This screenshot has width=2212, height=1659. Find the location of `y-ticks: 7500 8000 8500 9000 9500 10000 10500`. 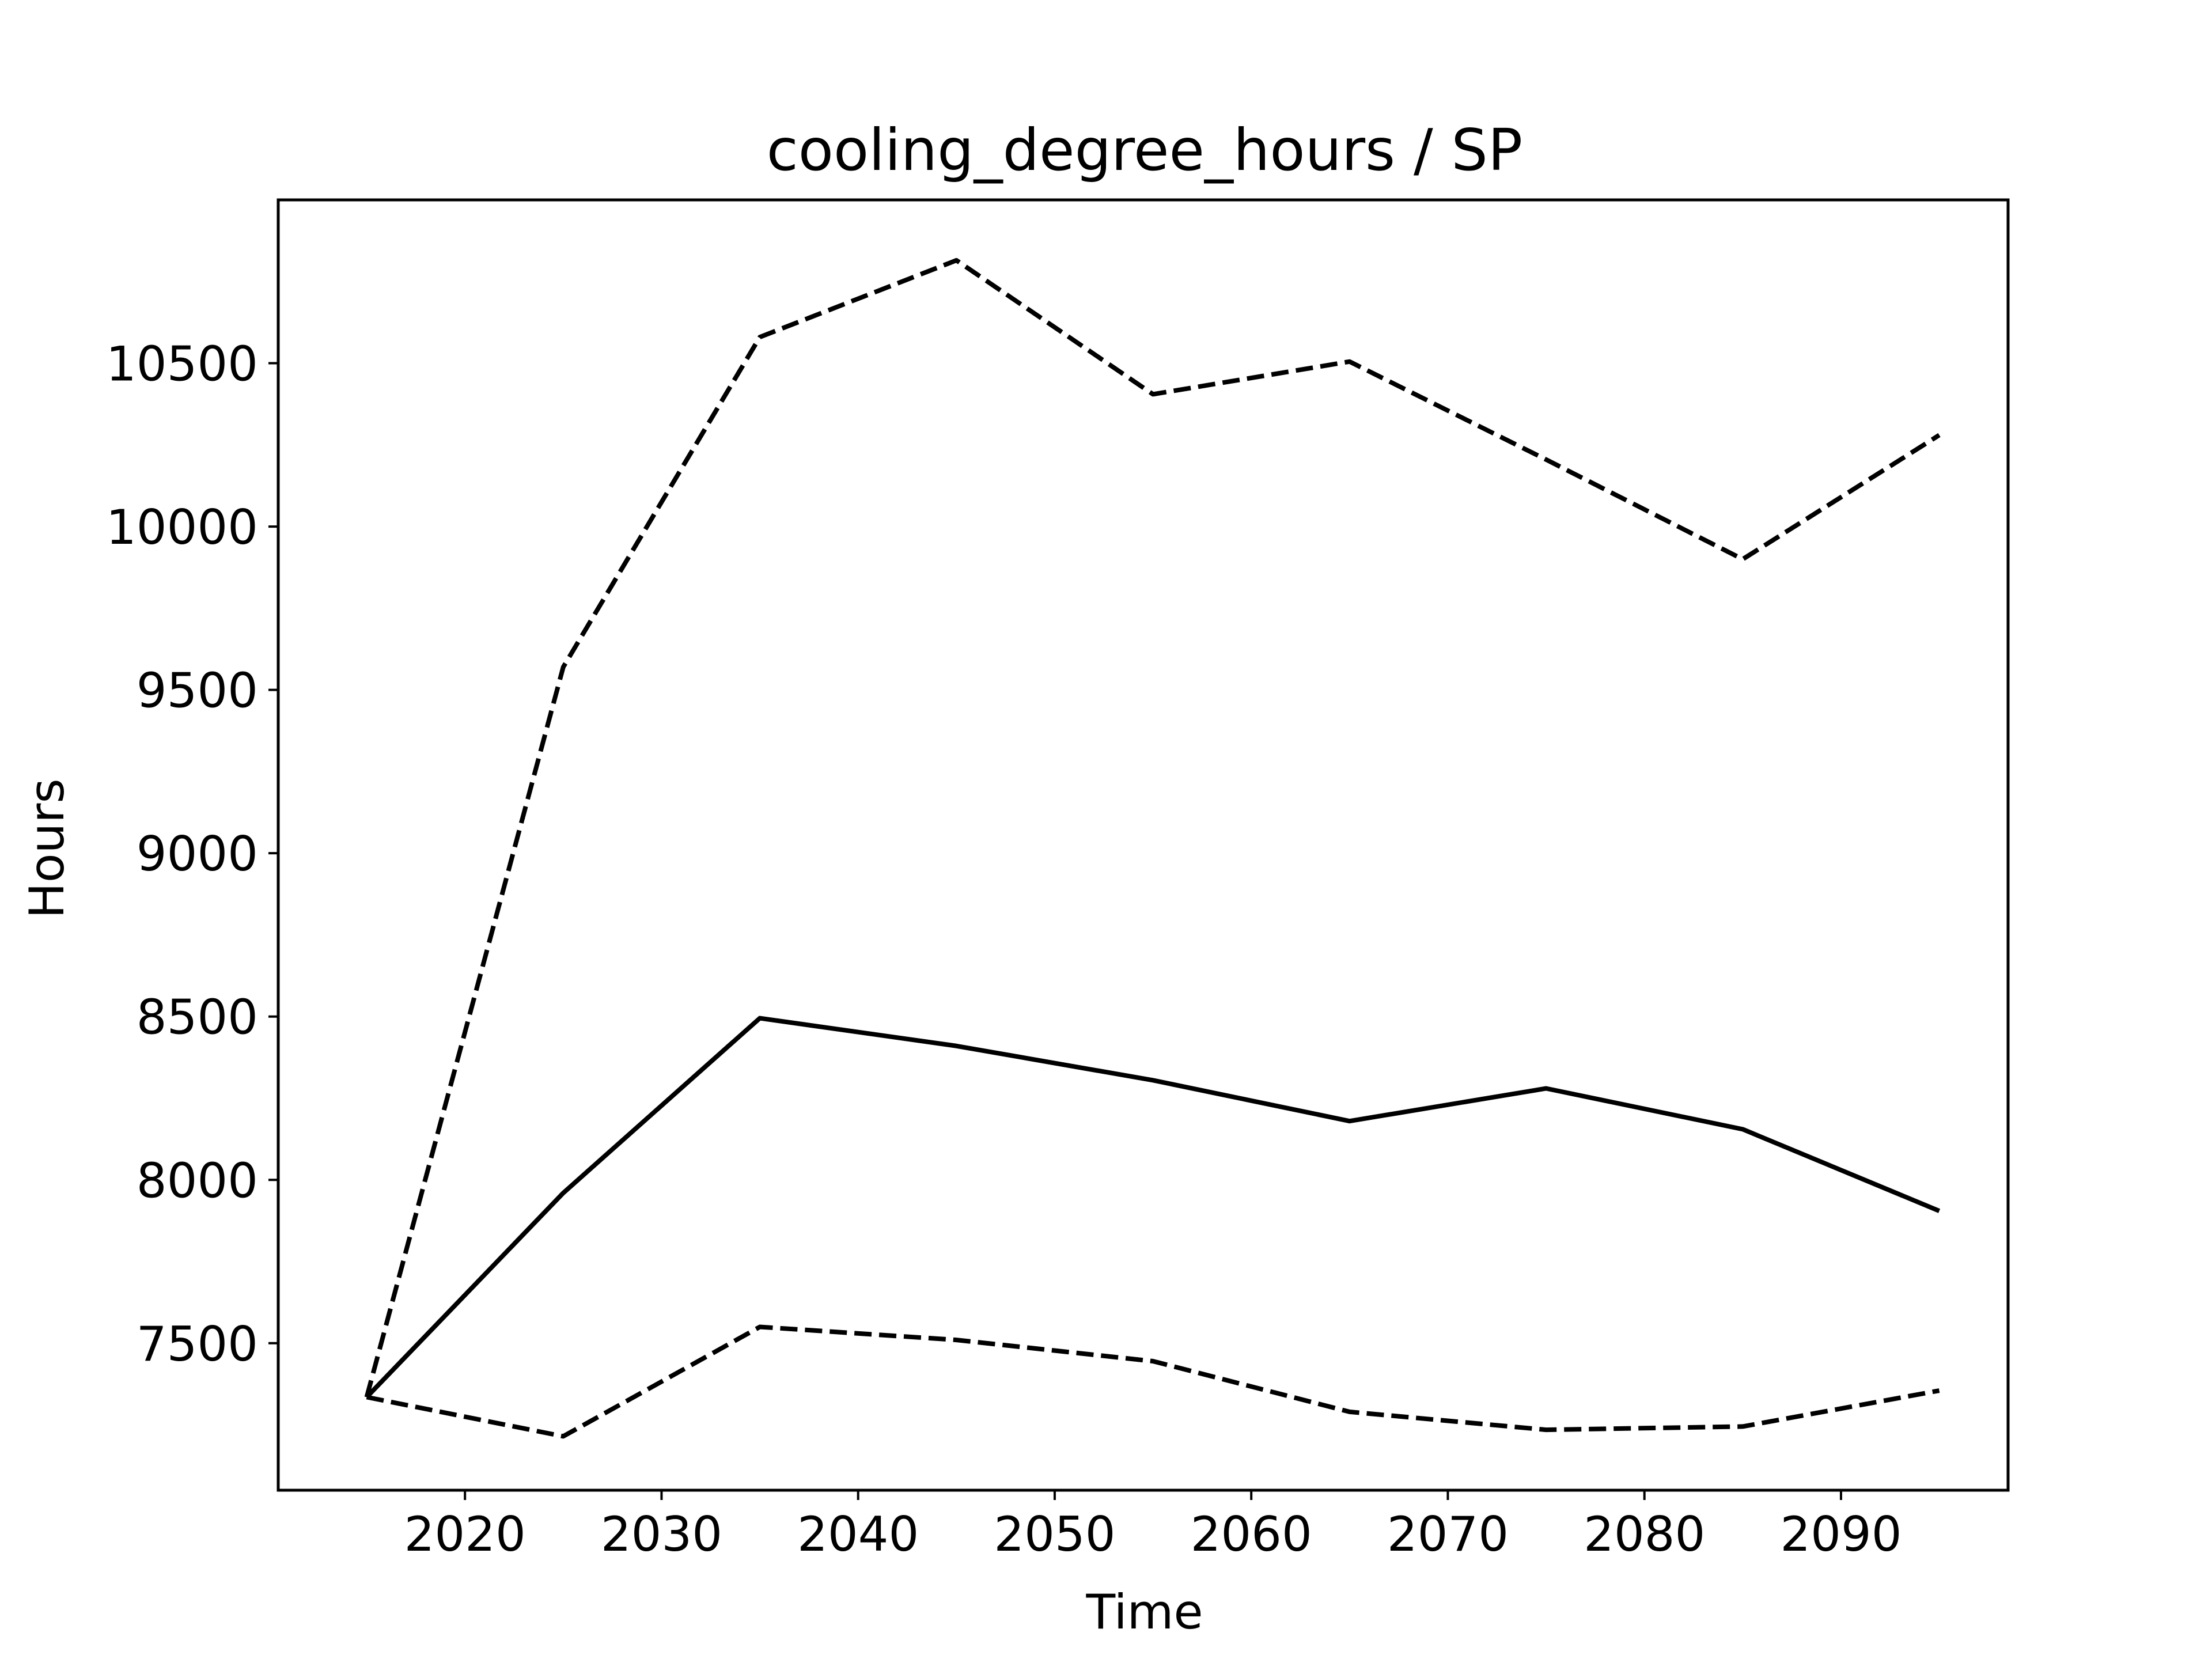

y-ticks: 7500 8000 8500 9000 9500 10000 10500 is located at coordinates (192, 854).